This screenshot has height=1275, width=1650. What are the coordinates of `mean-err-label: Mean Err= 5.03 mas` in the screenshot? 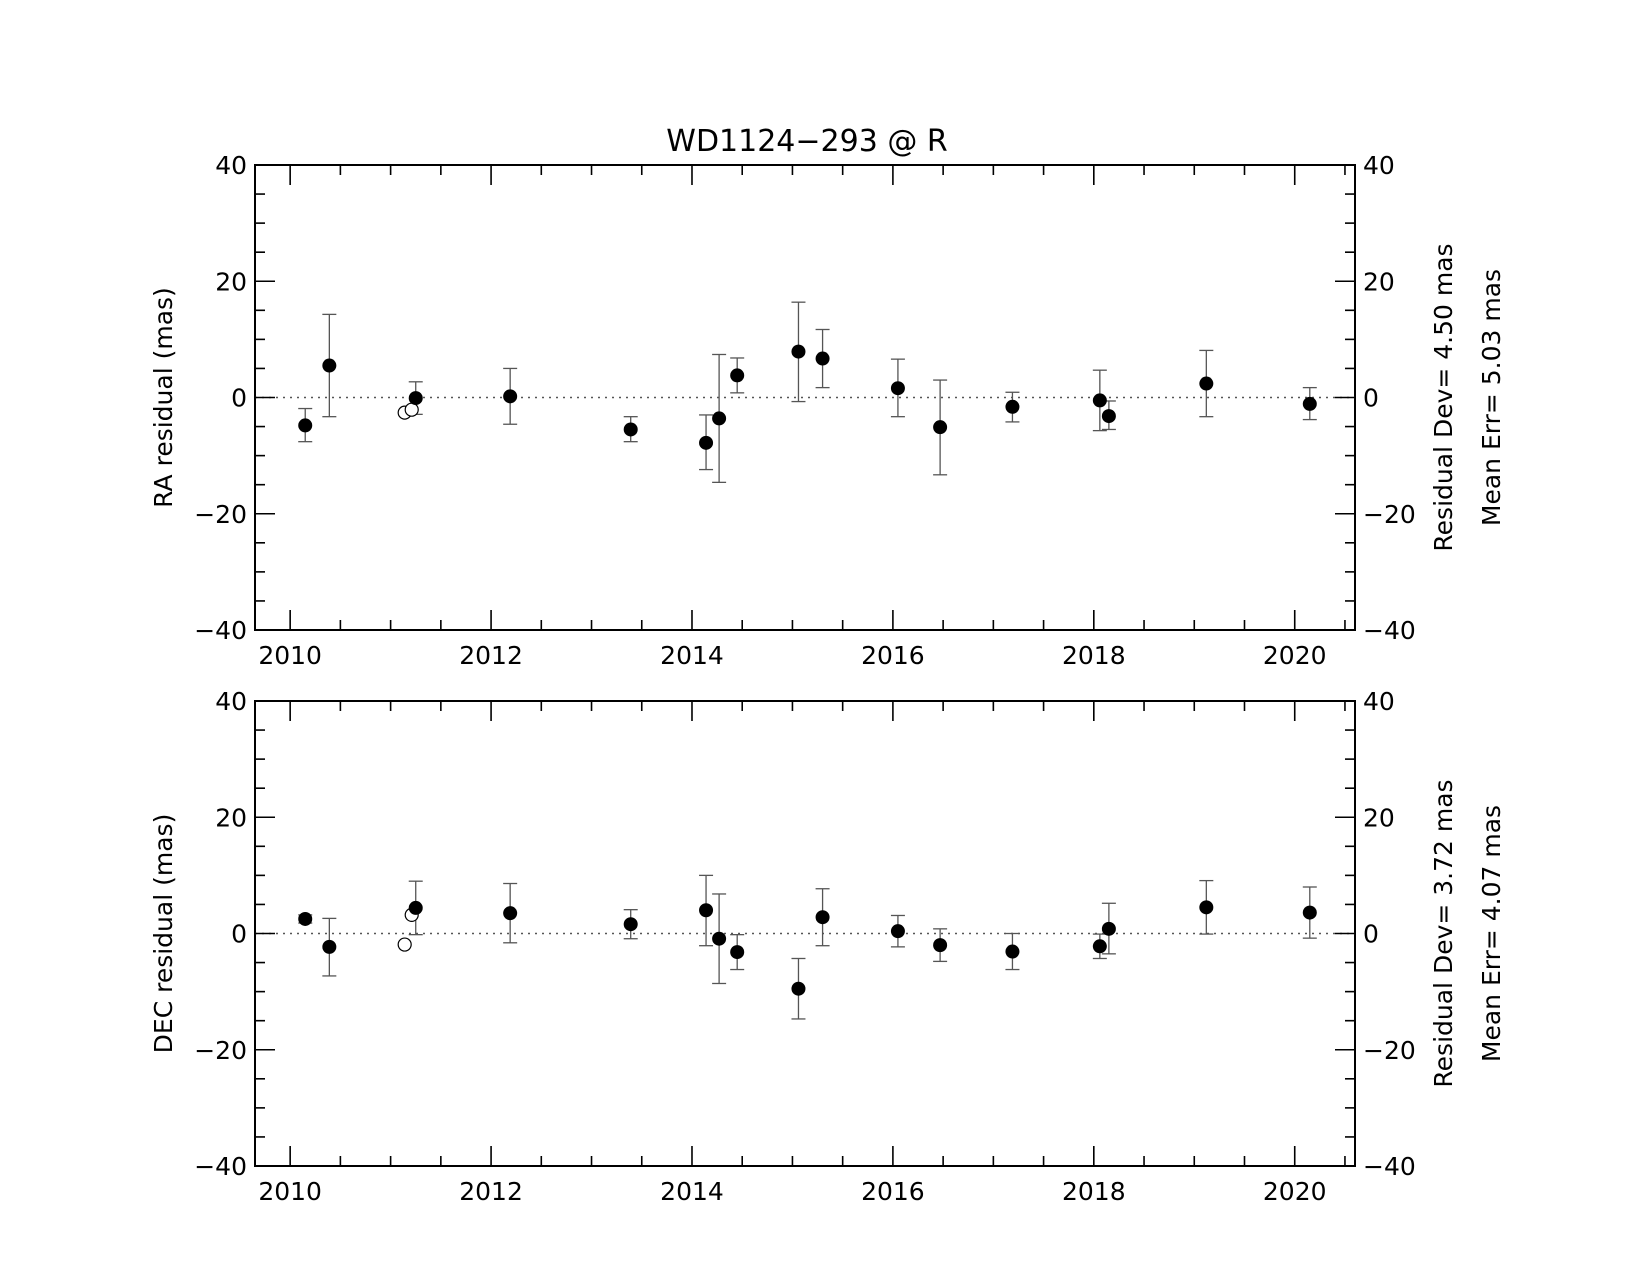 It's located at (1491, 397).